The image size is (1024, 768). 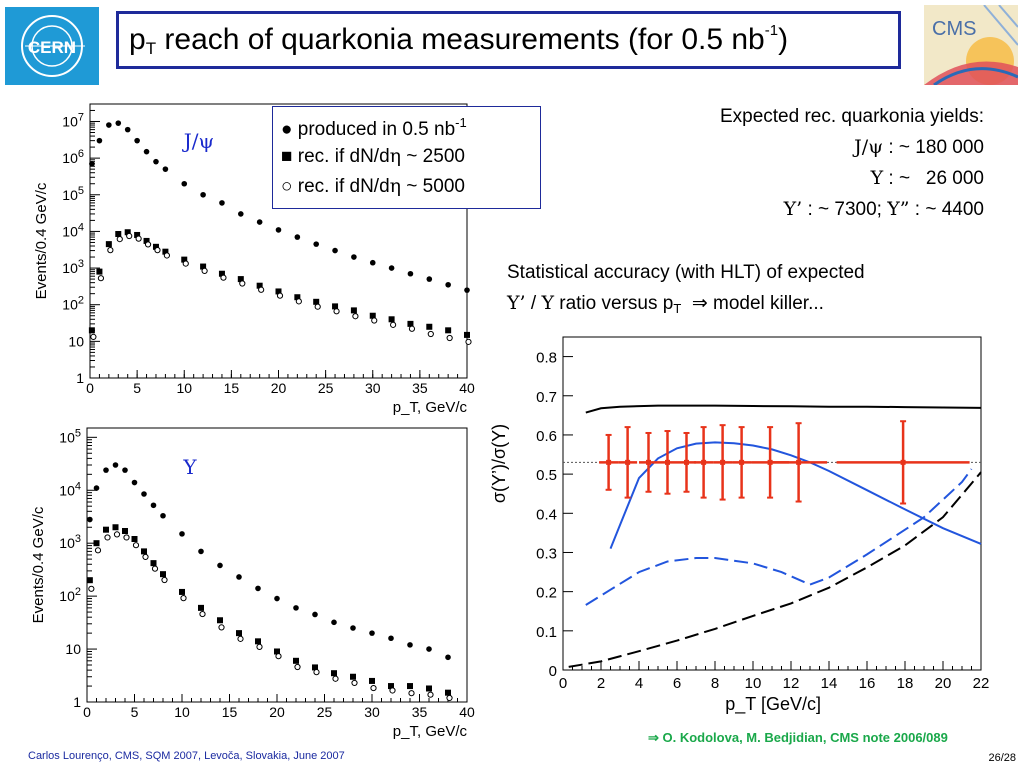 What do you see at coordinates (70, 542) in the screenshot?
I see `y-tick-label: 10³` at bounding box center [70, 542].